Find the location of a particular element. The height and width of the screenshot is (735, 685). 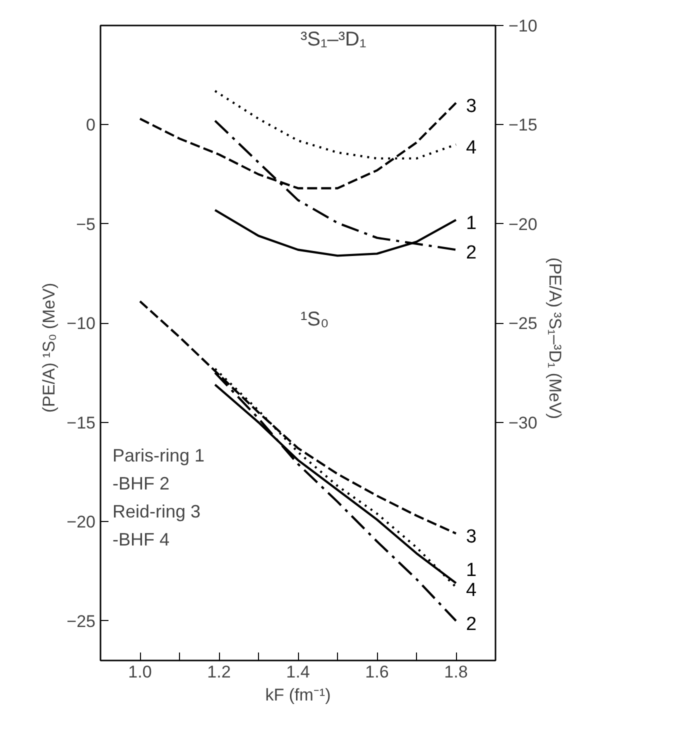

legend-label: 1 is located at coordinates (471, 223).